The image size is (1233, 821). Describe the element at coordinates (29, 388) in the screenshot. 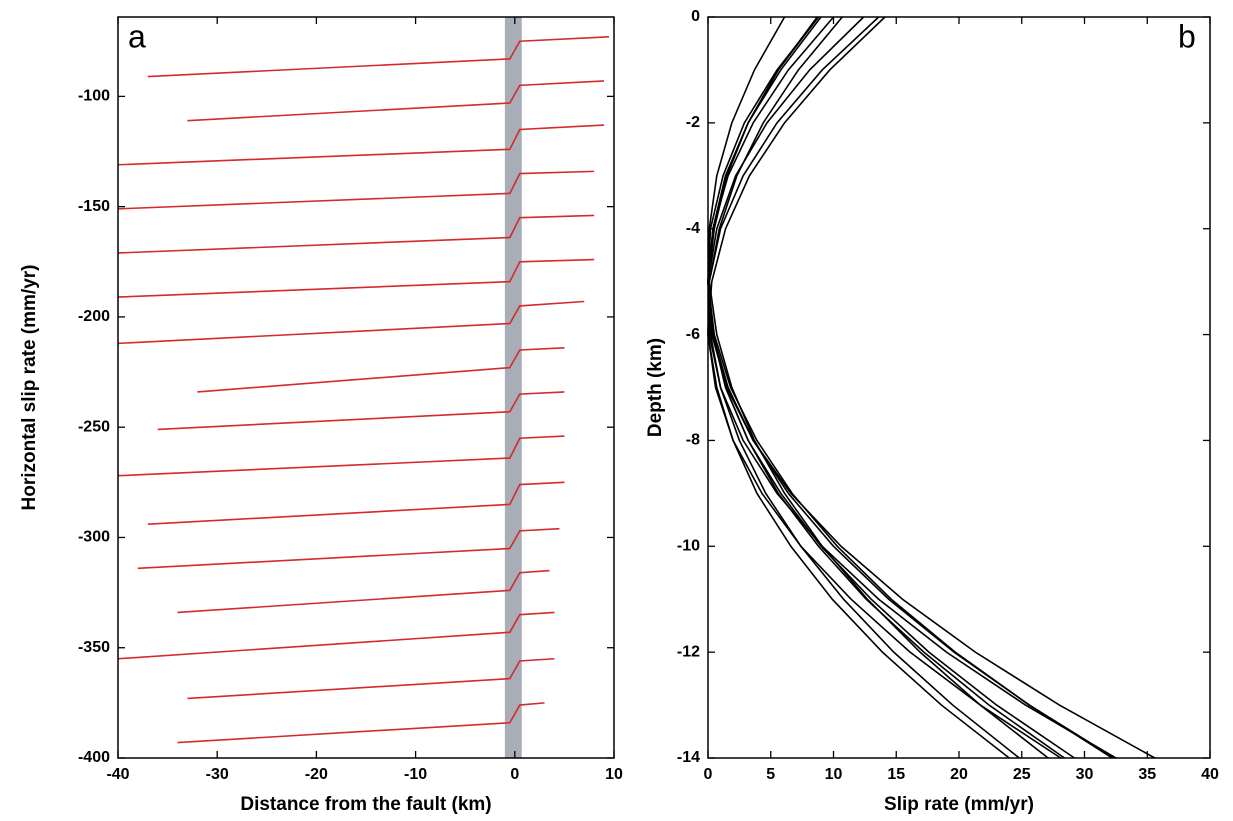

I see `y-axis-label: Horizontal slip rate (mm/yr)` at that location.